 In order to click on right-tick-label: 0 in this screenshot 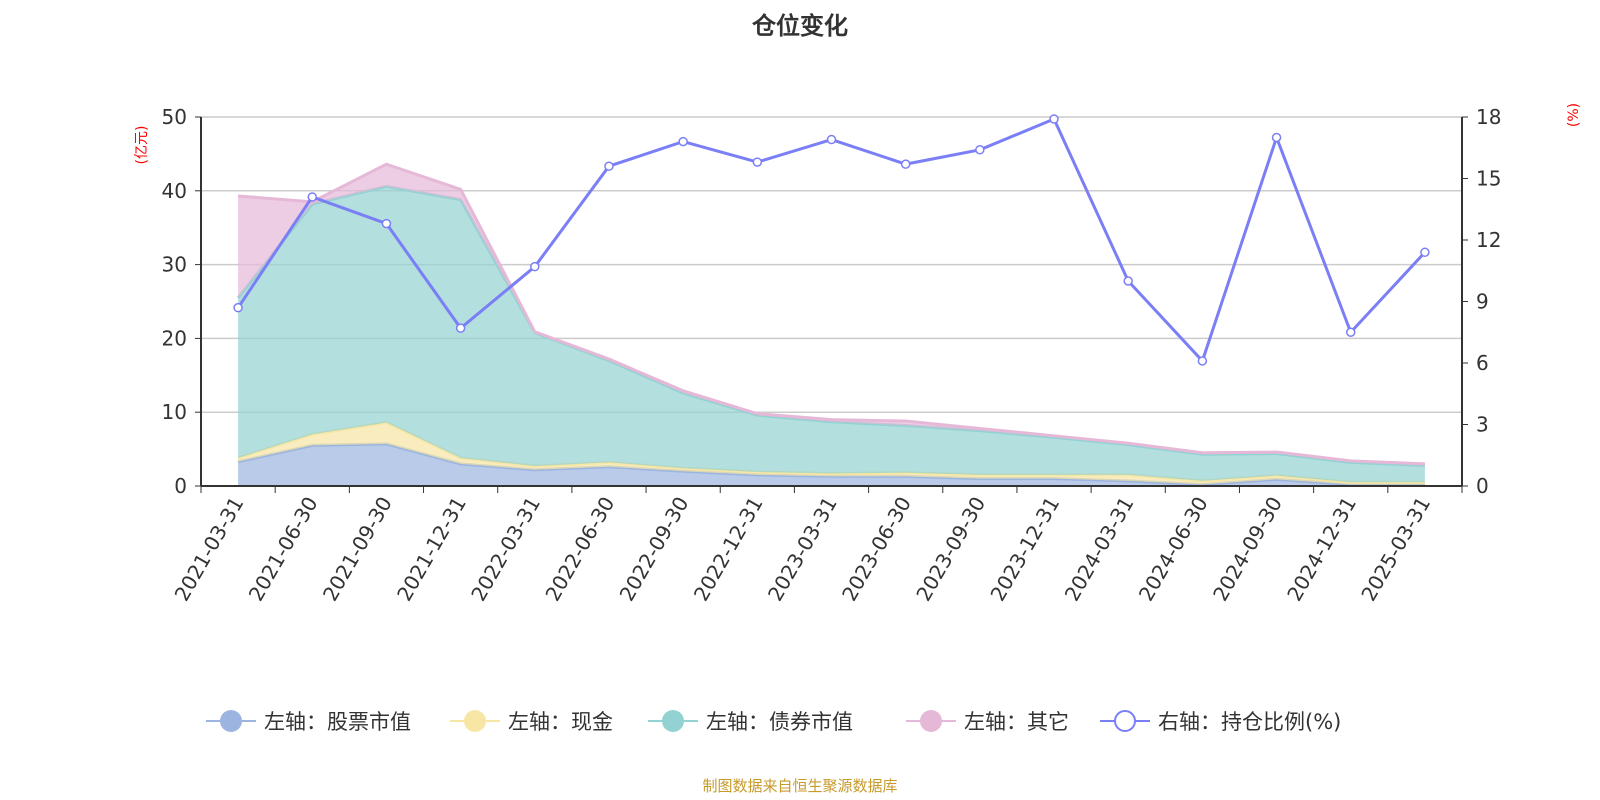, I will do `click(1482, 486)`.